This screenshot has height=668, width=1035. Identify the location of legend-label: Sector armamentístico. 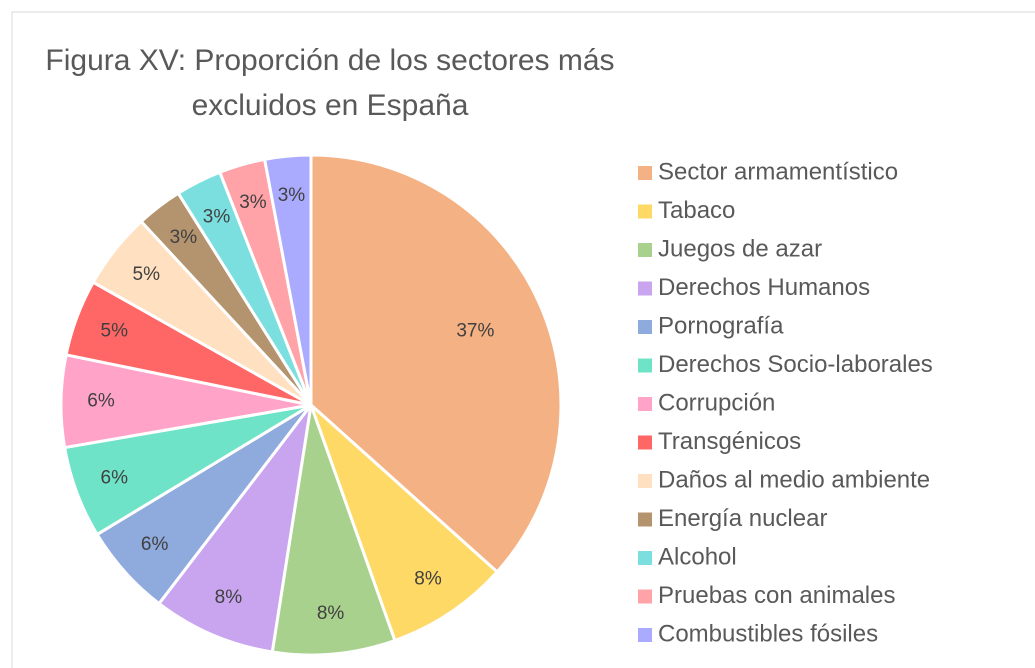
(778, 171).